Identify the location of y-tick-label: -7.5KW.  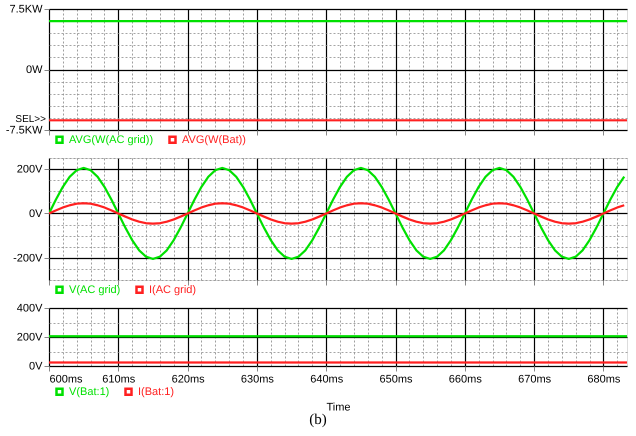
(25, 130).